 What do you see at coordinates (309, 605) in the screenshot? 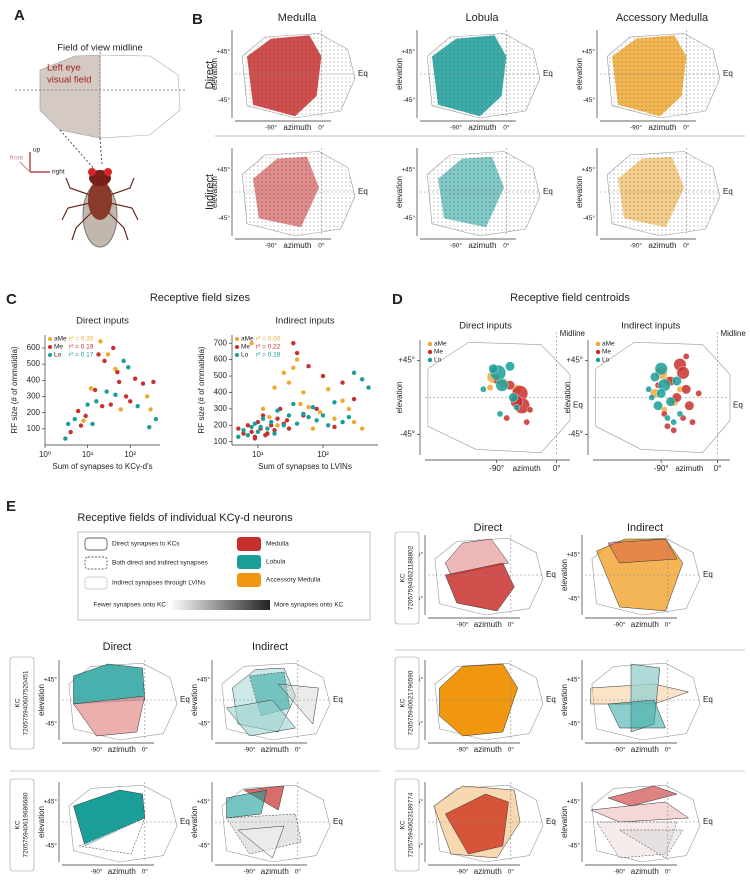
I see `gradient-label: More synapses onto KC` at bounding box center [309, 605].